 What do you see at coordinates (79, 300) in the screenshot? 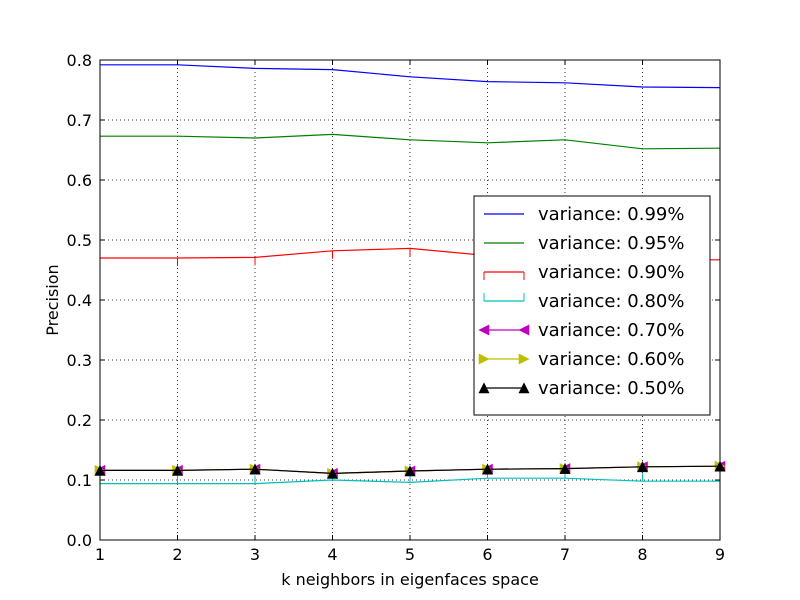
I see `y-tick-label: 0.4` at bounding box center [79, 300].